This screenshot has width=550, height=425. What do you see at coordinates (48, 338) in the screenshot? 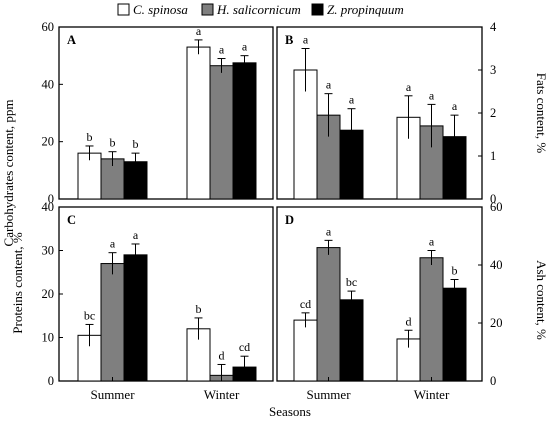
I see `y-tick-label: 10` at bounding box center [48, 338].